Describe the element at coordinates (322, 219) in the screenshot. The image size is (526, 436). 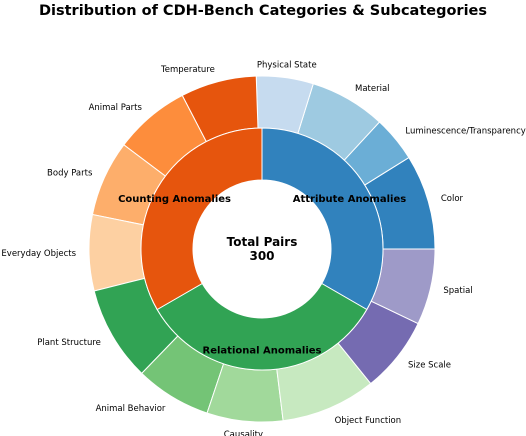
I see `inner-slice-attribute-anomalies` at that location.